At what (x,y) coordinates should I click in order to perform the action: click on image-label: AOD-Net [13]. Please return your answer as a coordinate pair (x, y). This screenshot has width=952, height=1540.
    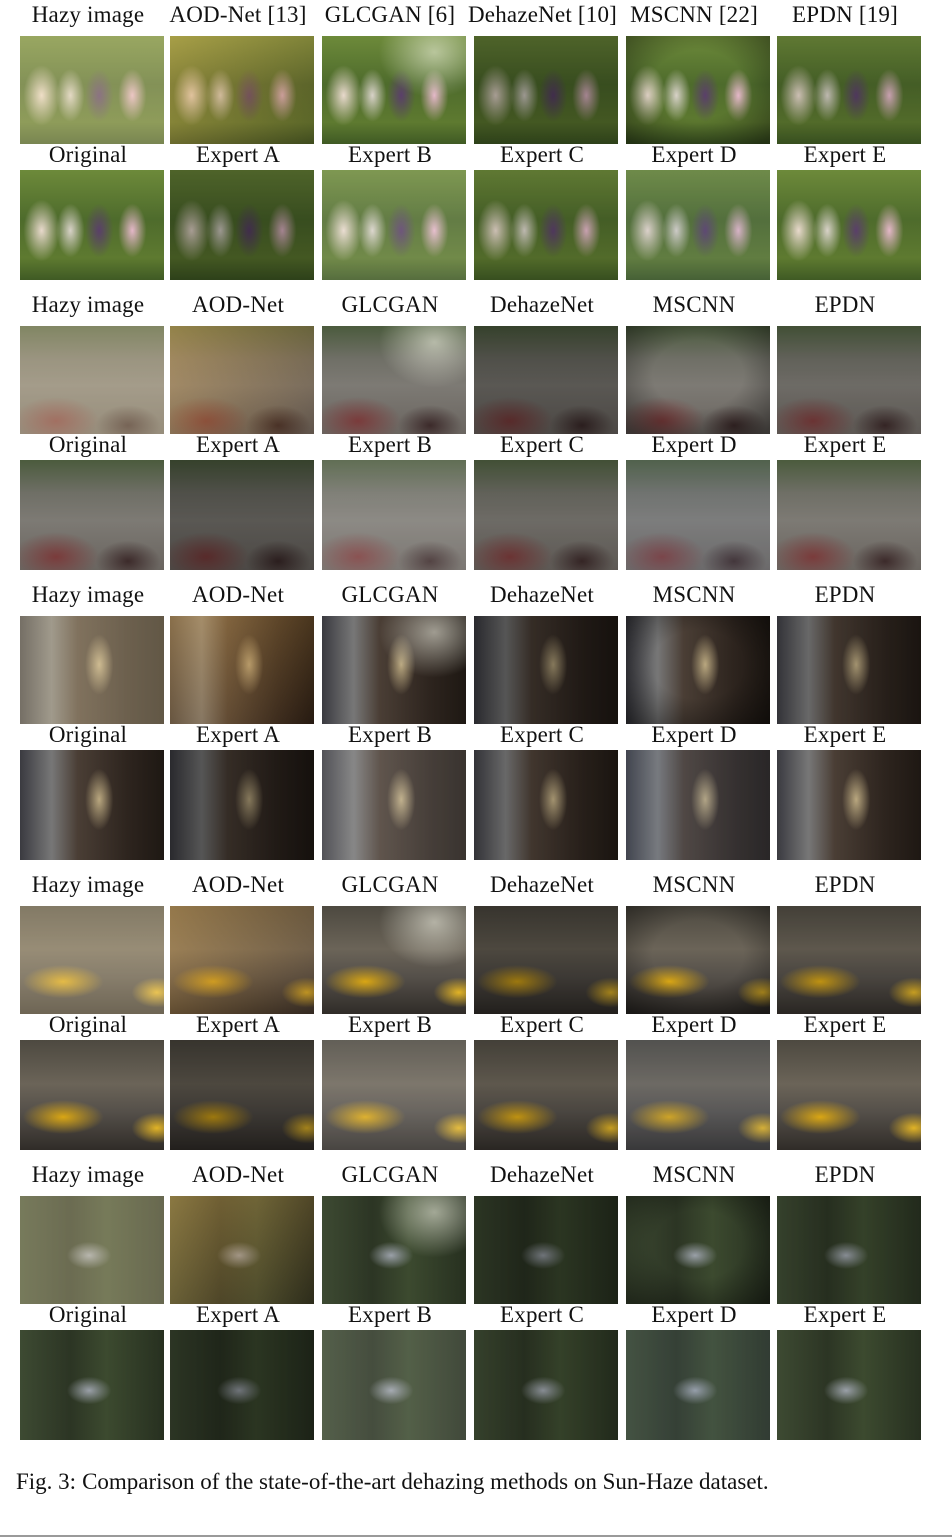
    Looking at the image, I should click on (238, 14).